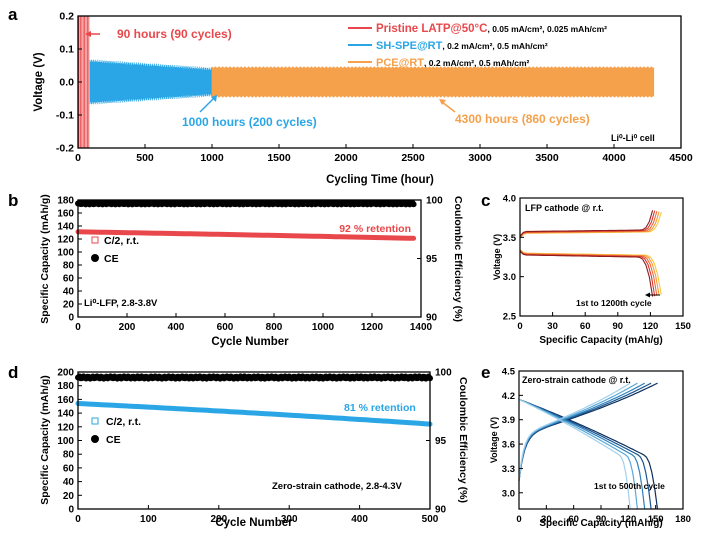 This screenshot has width=723, height=534. Describe the element at coordinates (207, 105) in the screenshot. I see `arrow-1000h` at that location.